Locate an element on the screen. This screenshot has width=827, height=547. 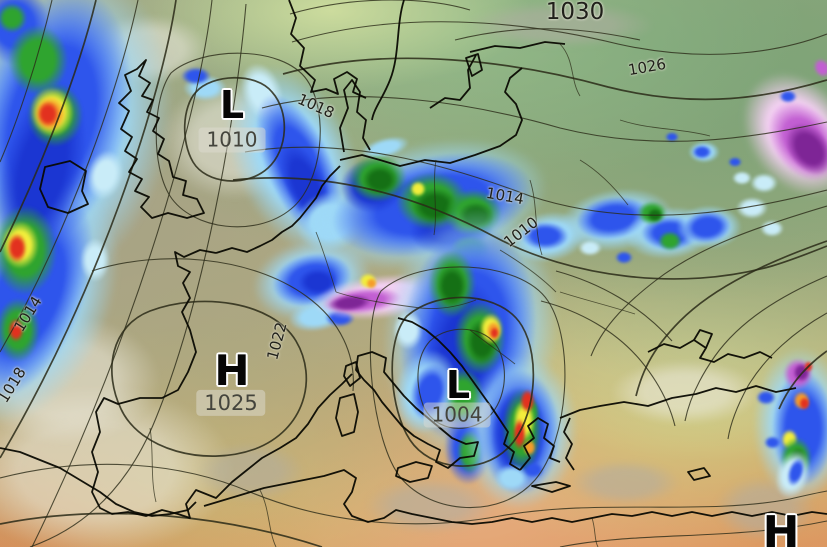
pressure-value-1004: 1004 is located at coordinates (457, 415).